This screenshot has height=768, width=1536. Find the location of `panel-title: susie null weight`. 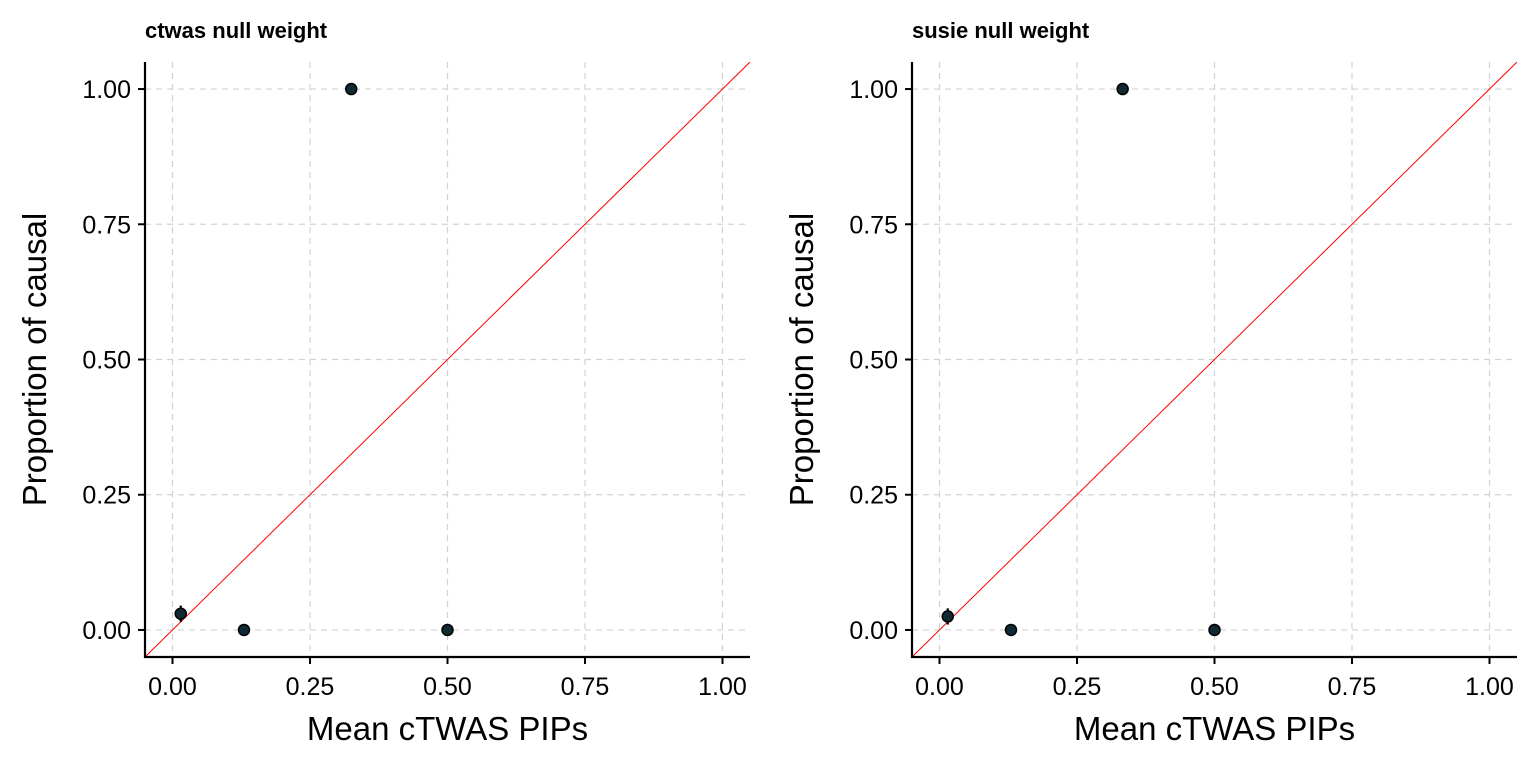

panel-title: susie null weight is located at coordinates (1001, 30).